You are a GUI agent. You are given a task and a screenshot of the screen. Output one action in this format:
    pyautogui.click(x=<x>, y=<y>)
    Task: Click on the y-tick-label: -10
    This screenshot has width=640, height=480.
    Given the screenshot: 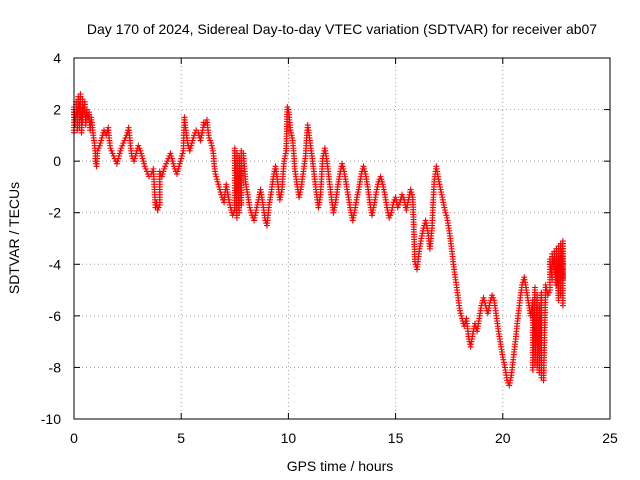 What is the action you would take?
    pyautogui.click(x=51, y=419)
    